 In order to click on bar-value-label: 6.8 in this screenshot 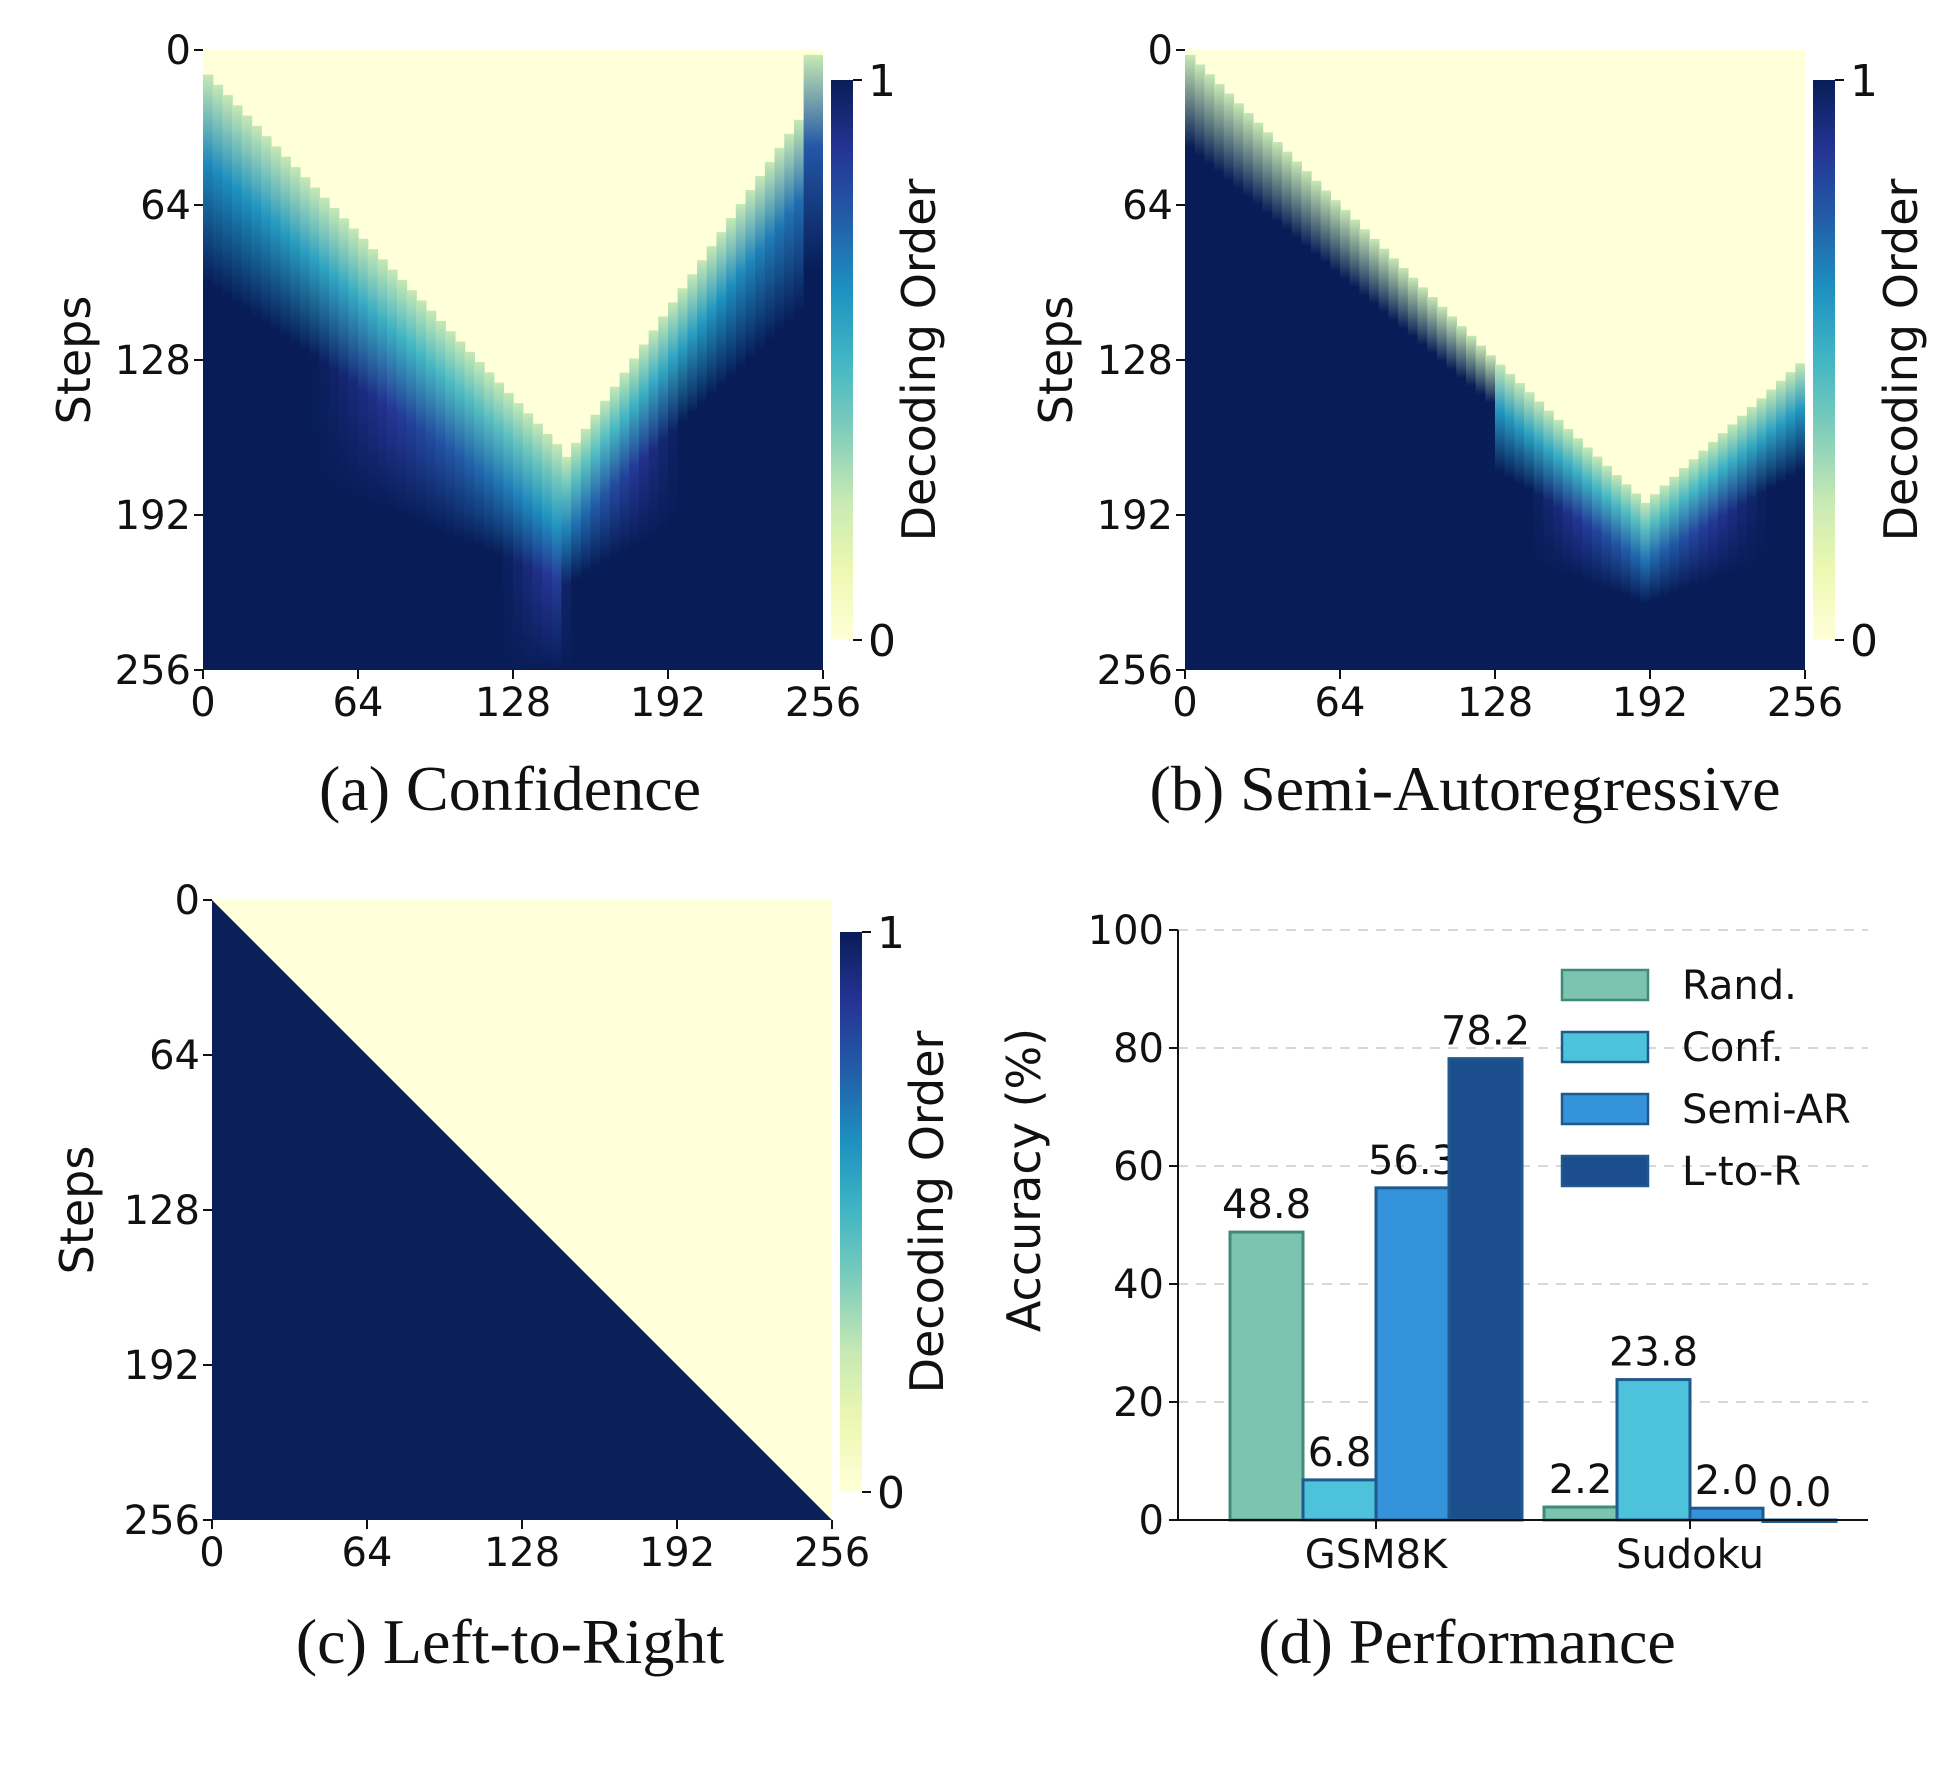, I will do `click(1340, 1453)`.